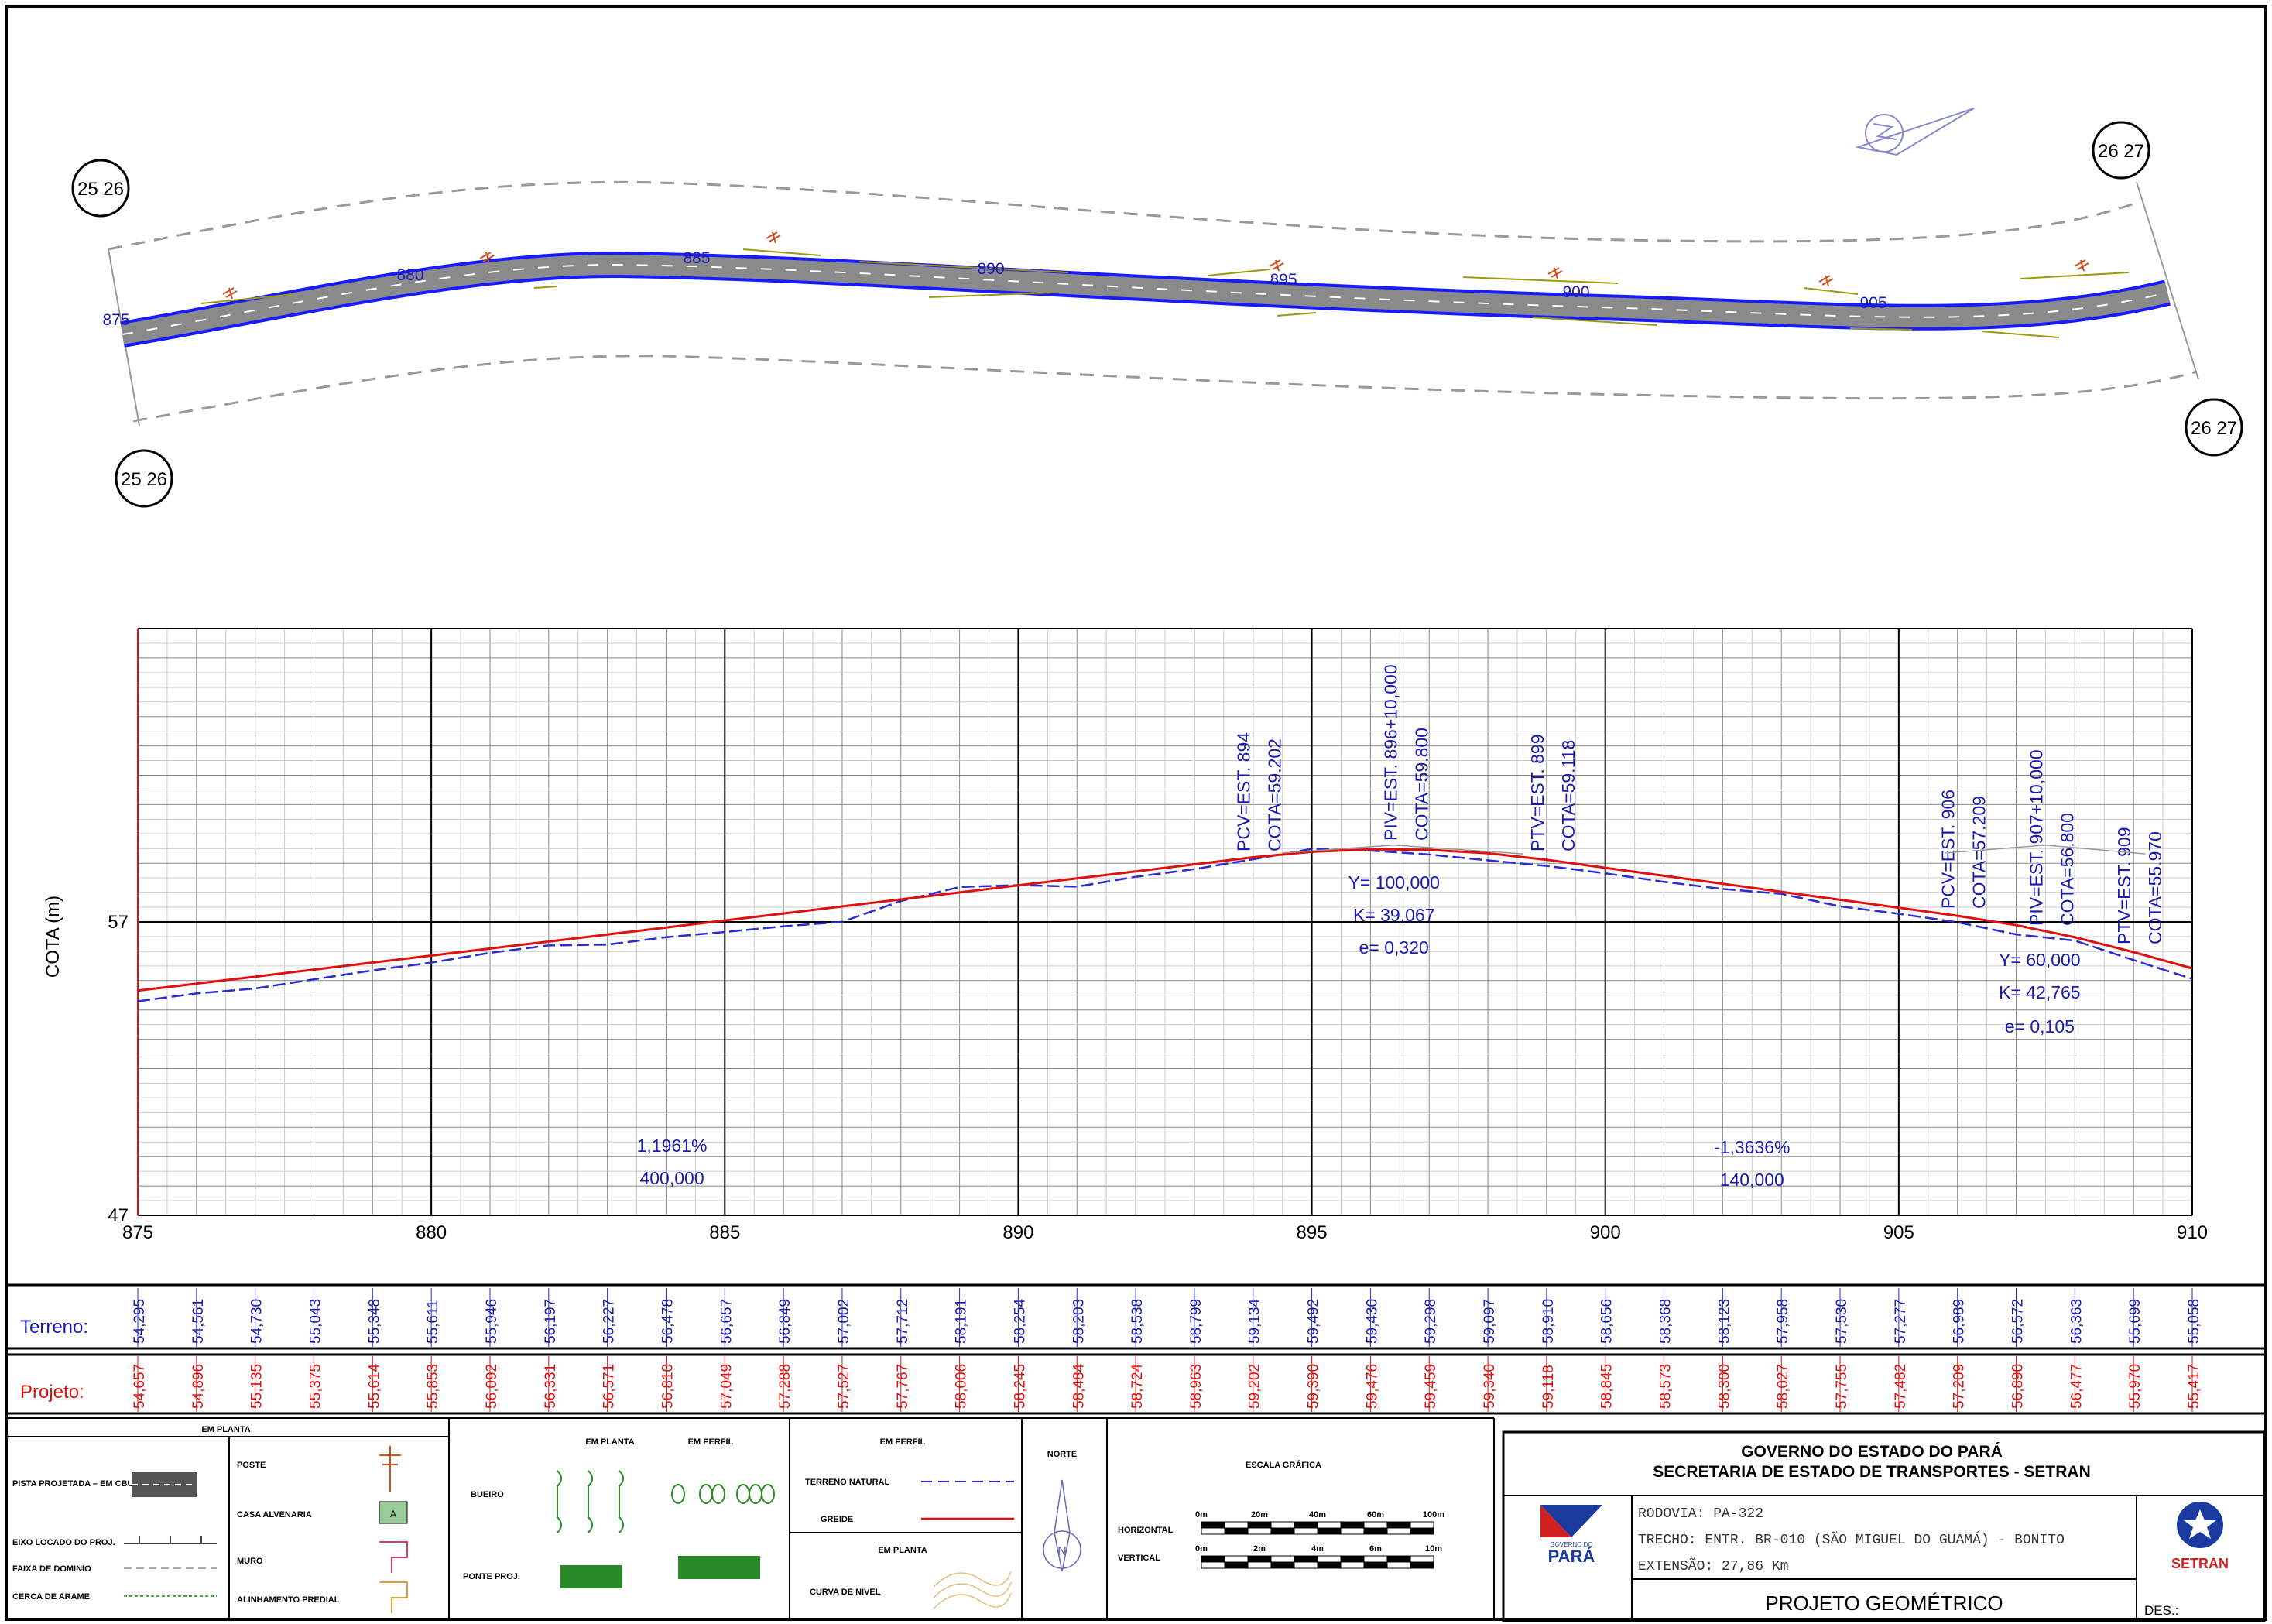 Image resolution: width=2272 pixels, height=1624 pixels. Describe the element at coordinates (198, 1321) in the screenshot. I see `terreno-value: 54,561` at that location.